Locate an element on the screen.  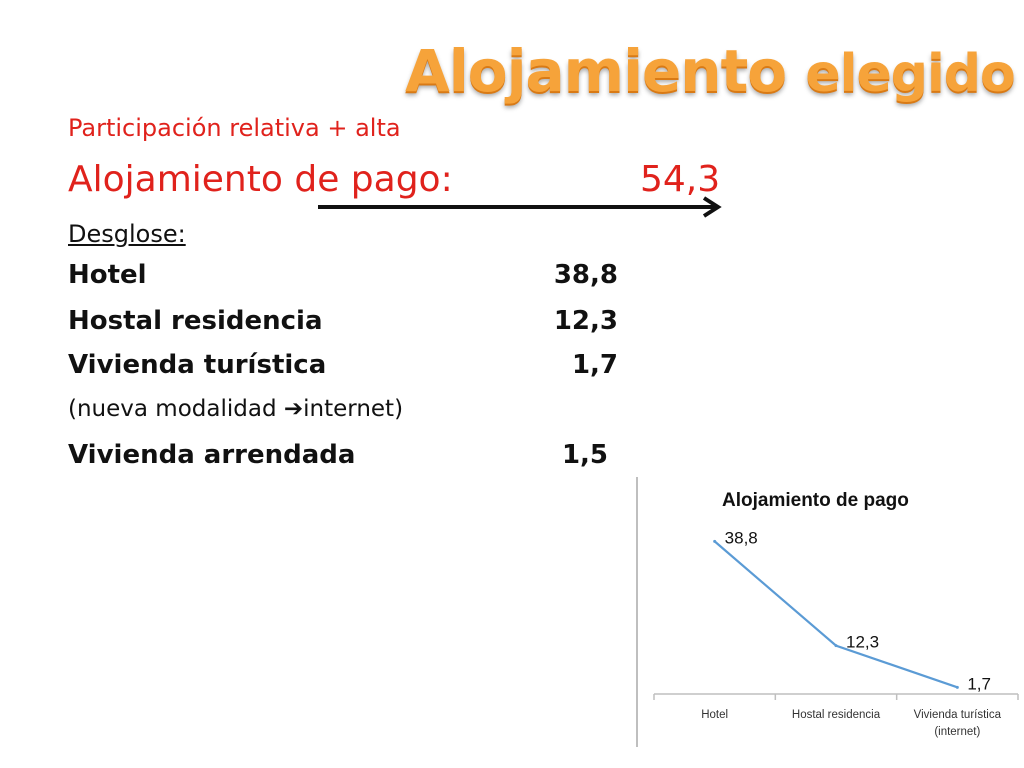
row-label-hostal: Hostal residencia is located at coordinates (195, 321).